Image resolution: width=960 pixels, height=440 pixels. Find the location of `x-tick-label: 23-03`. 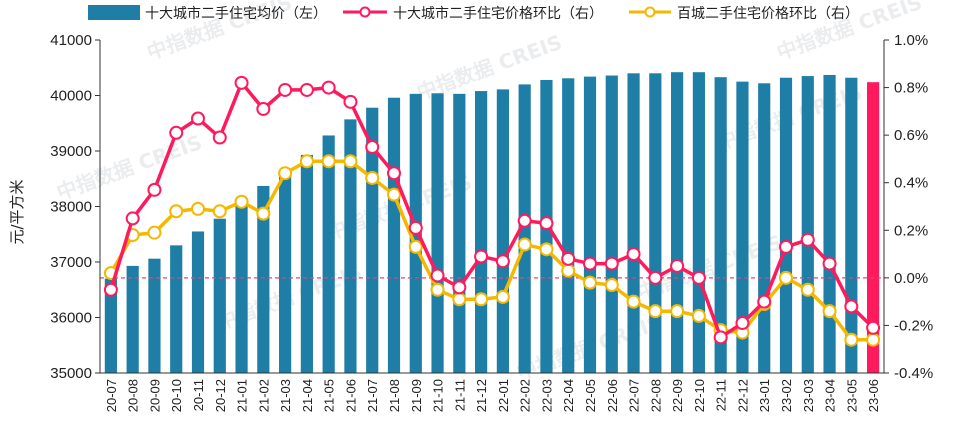

x-tick-label: 23-03 is located at coordinates (808, 395).